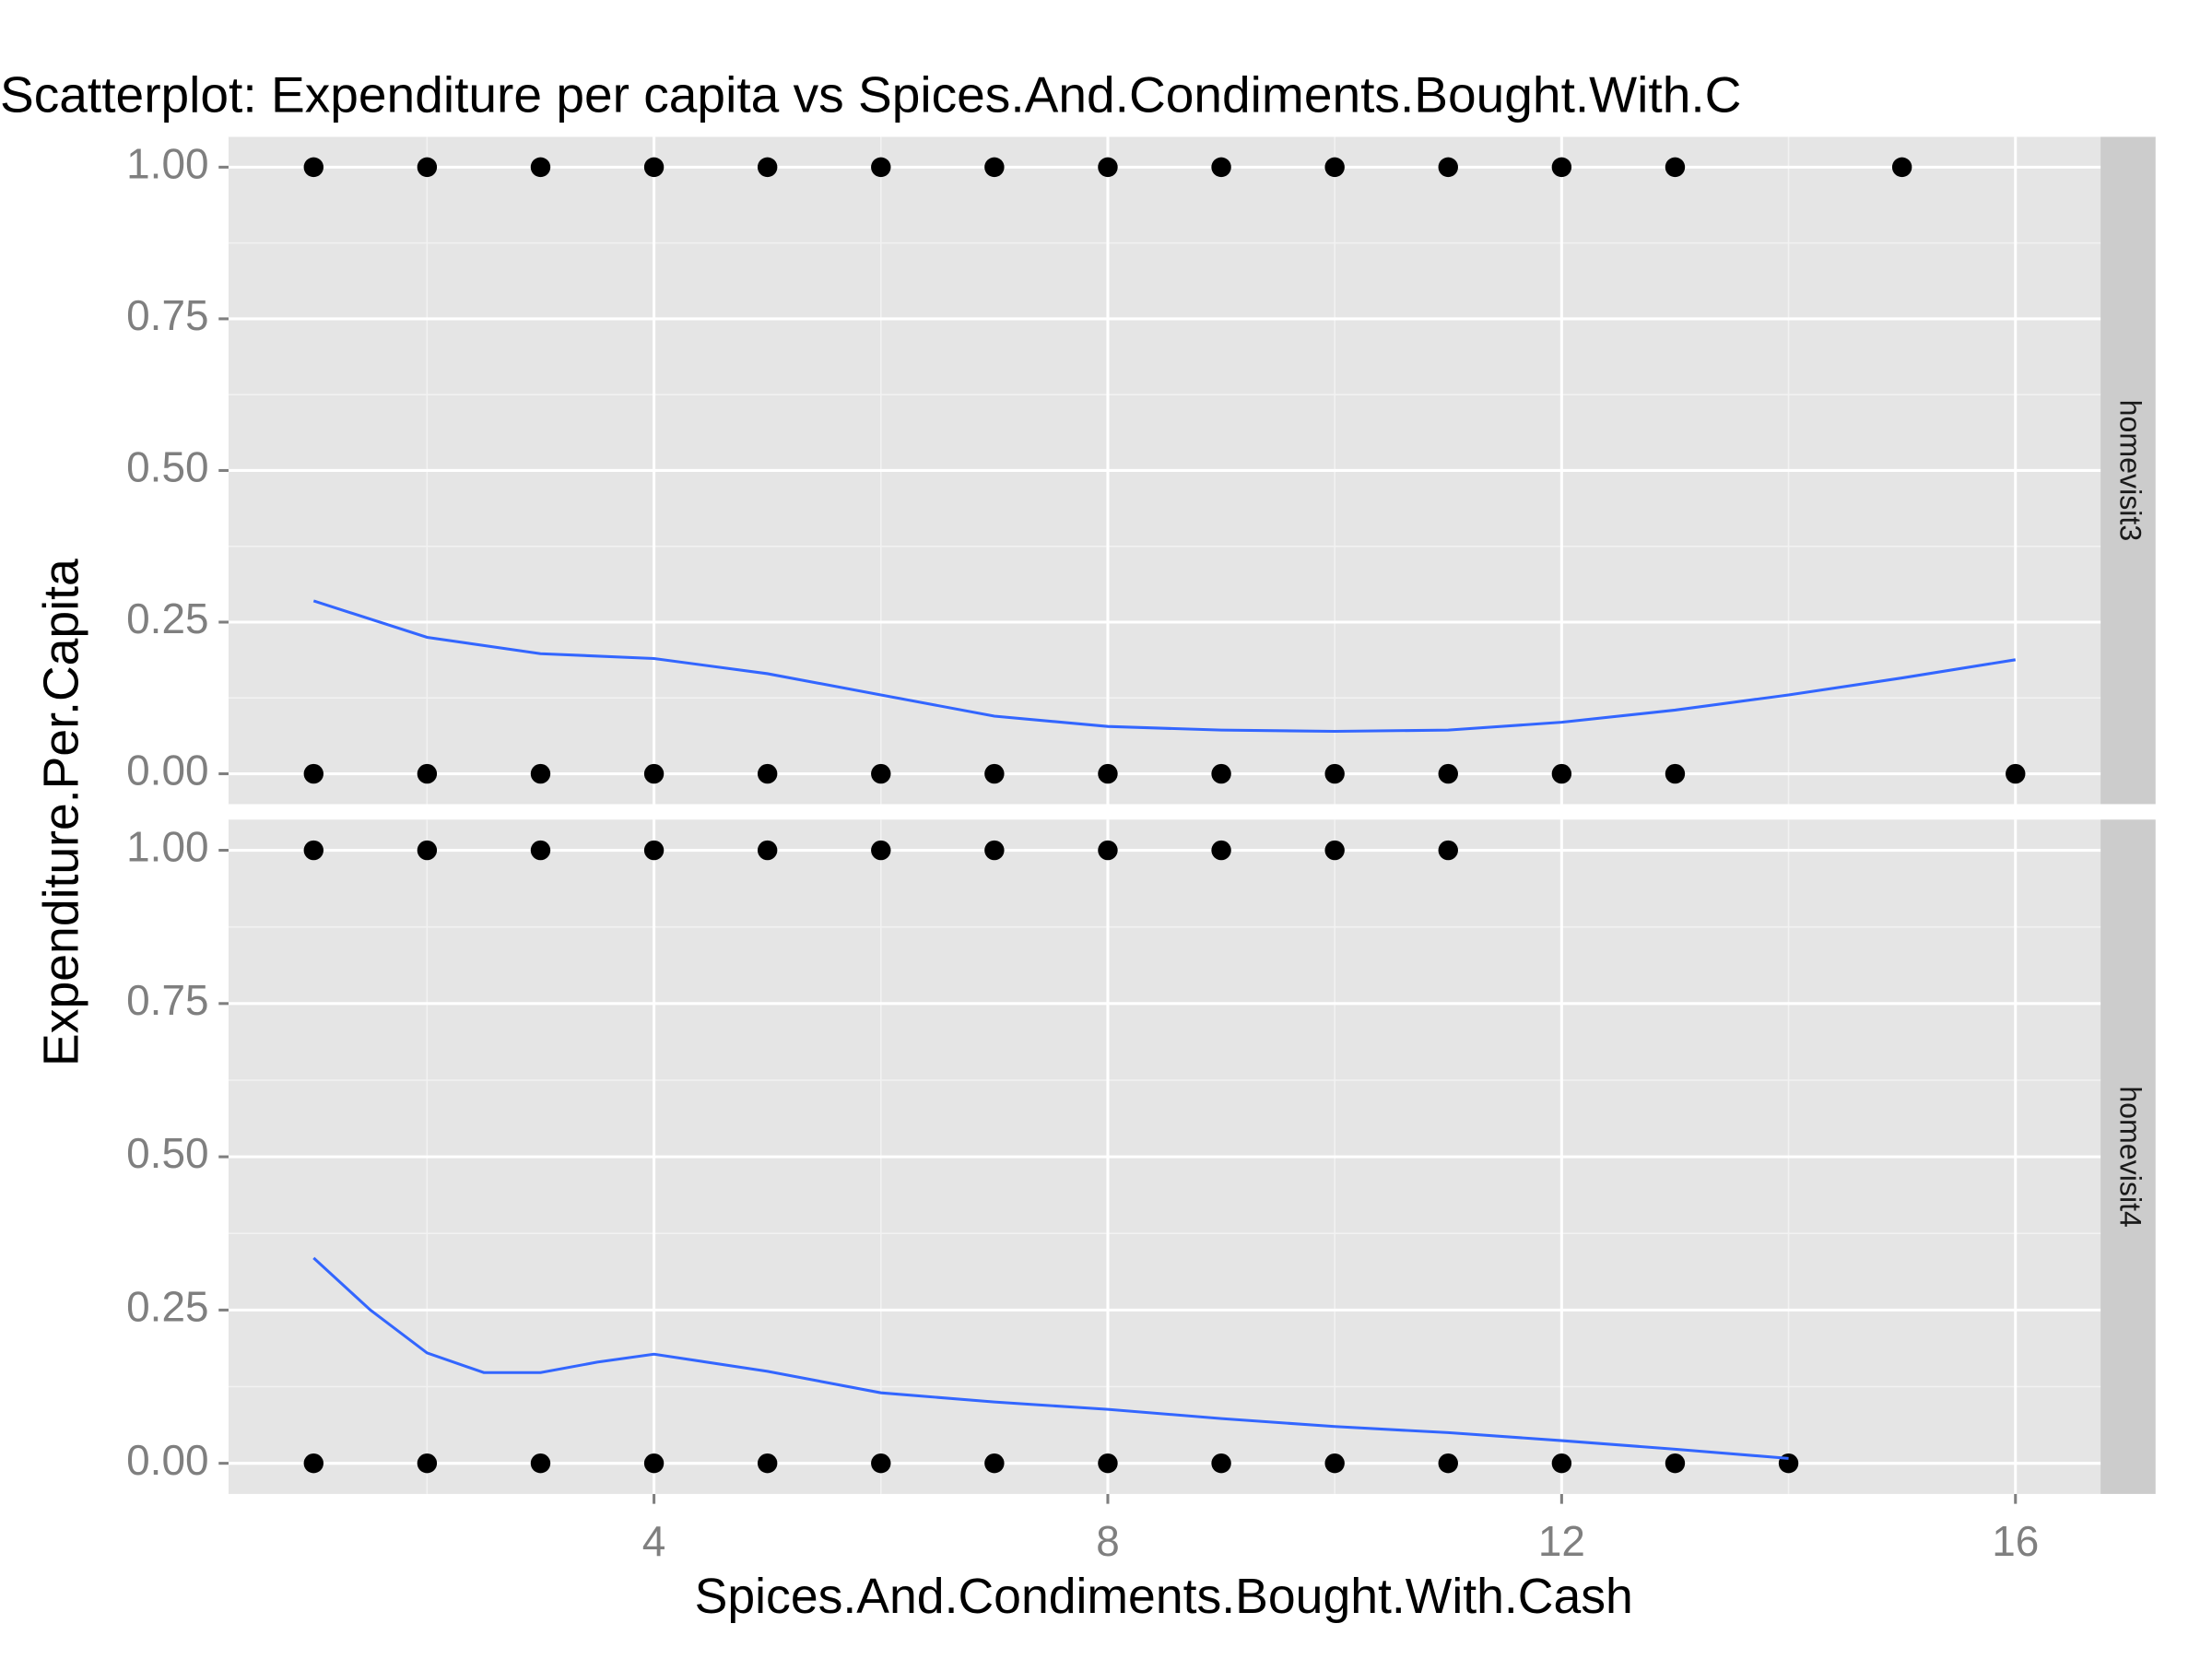  What do you see at coordinates (654, 1541) in the screenshot?
I see `x-tick-label: 4` at bounding box center [654, 1541].